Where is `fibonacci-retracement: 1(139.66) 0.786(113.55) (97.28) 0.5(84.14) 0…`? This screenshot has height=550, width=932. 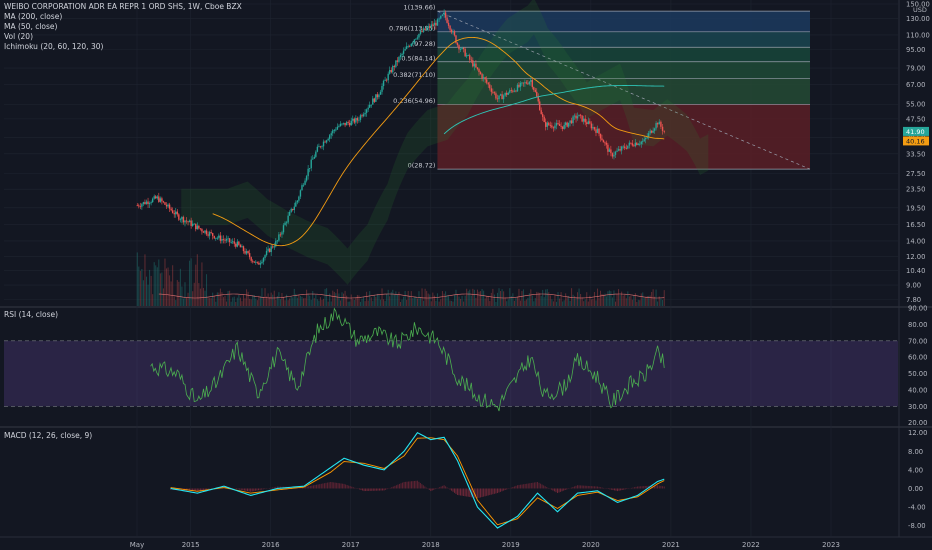
fibonacci-retracement: 1(139.66) 0.786(113.55) (97.28) 0.5(84.14) 0… is located at coordinates (600, 87).